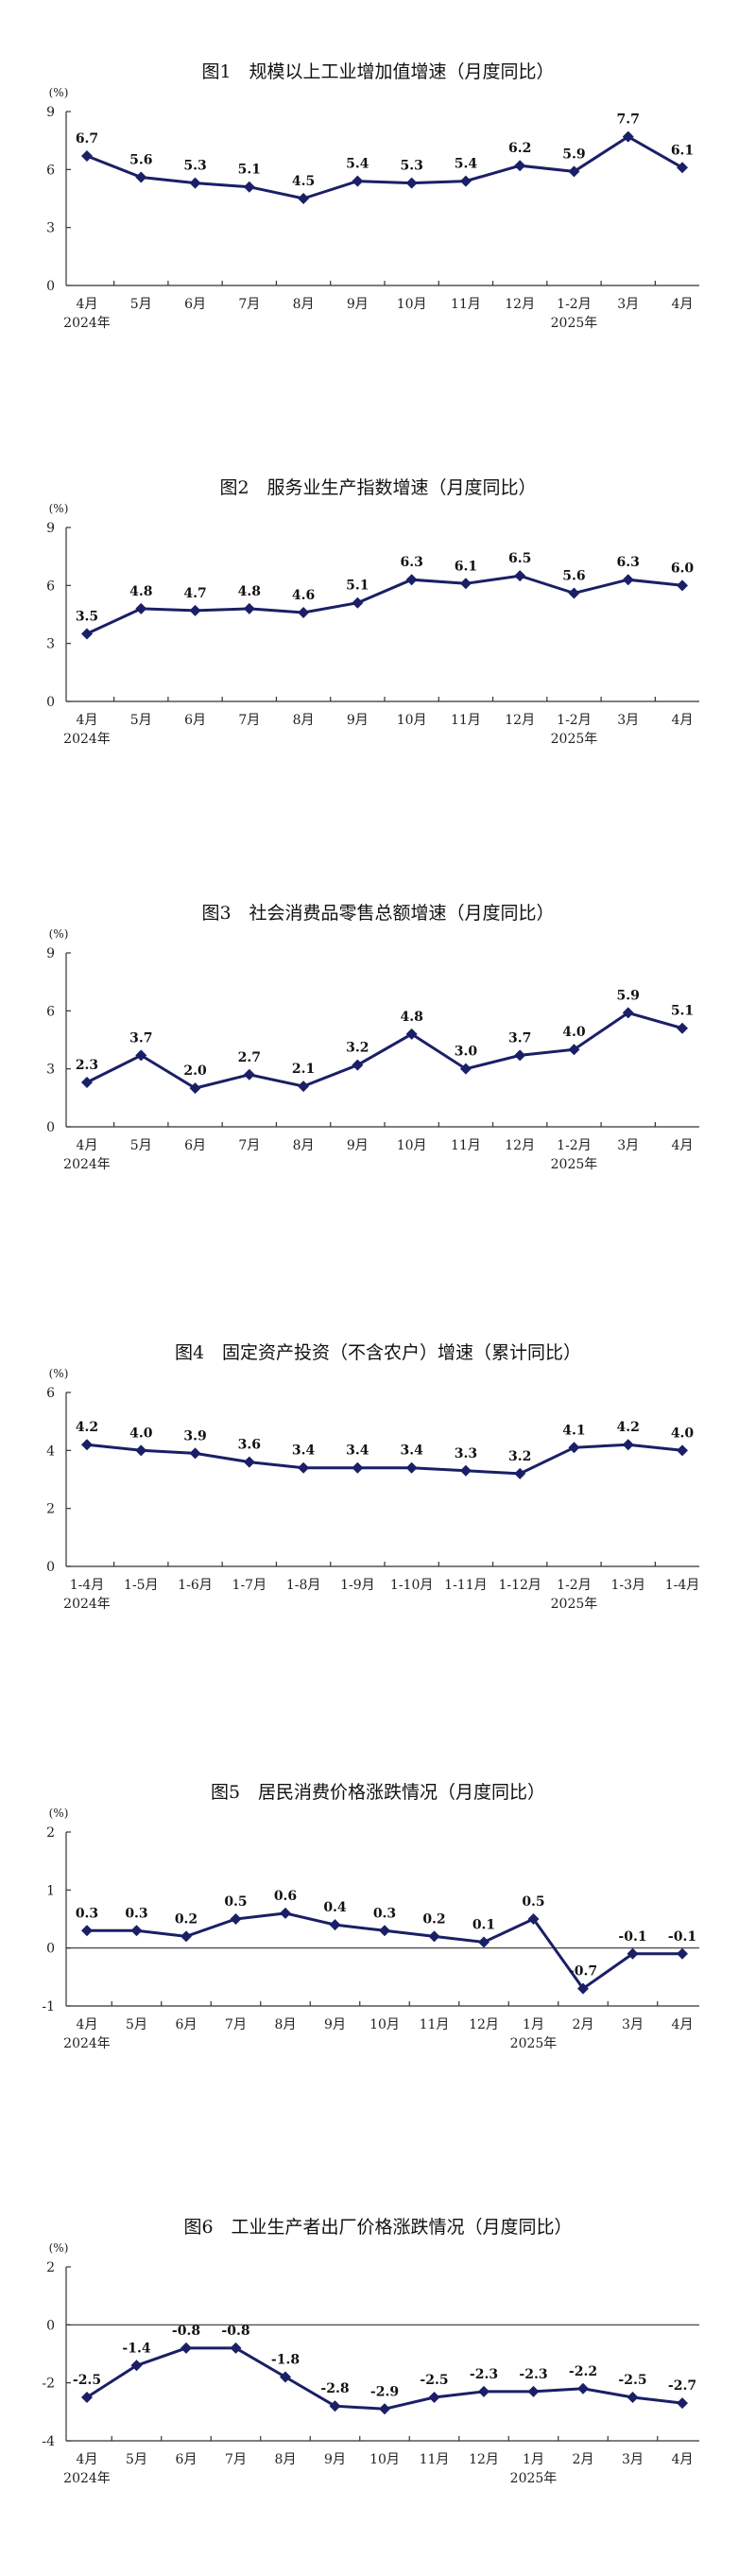 The image size is (756, 2576). What do you see at coordinates (87, 1585) in the screenshot?
I see `x-tick-label: 1-4月` at bounding box center [87, 1585].